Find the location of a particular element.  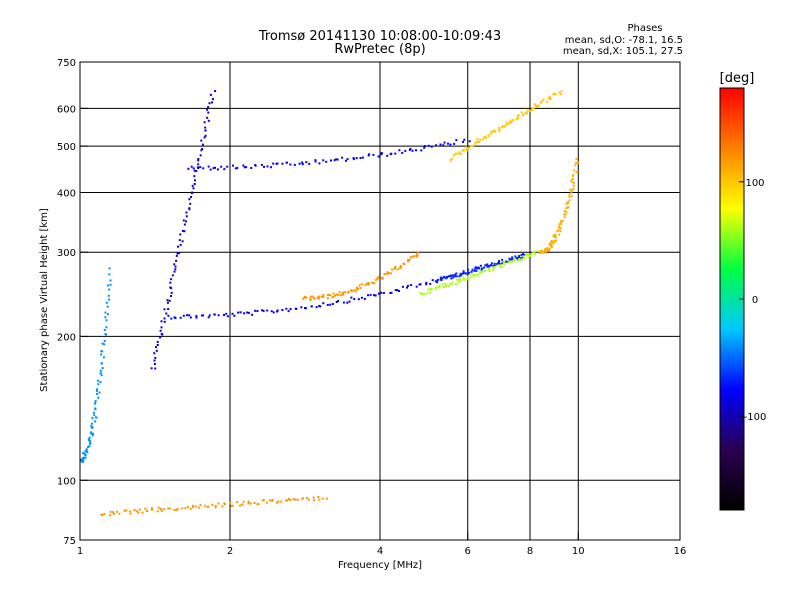

colorbar-tick-label: 0 is located at coordinates (755, 300).